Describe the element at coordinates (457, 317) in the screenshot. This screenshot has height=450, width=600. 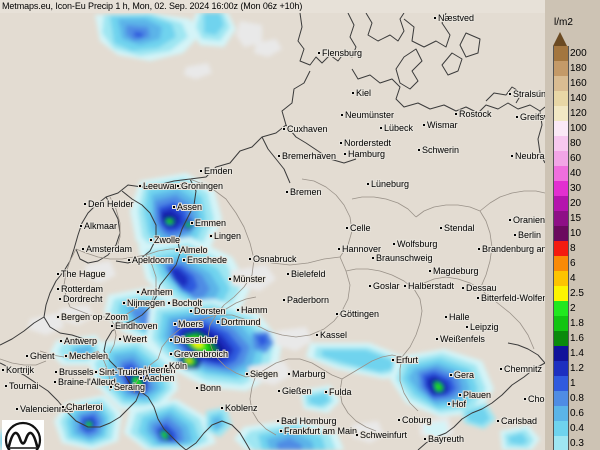
I see `city-label: Halle` at that location.